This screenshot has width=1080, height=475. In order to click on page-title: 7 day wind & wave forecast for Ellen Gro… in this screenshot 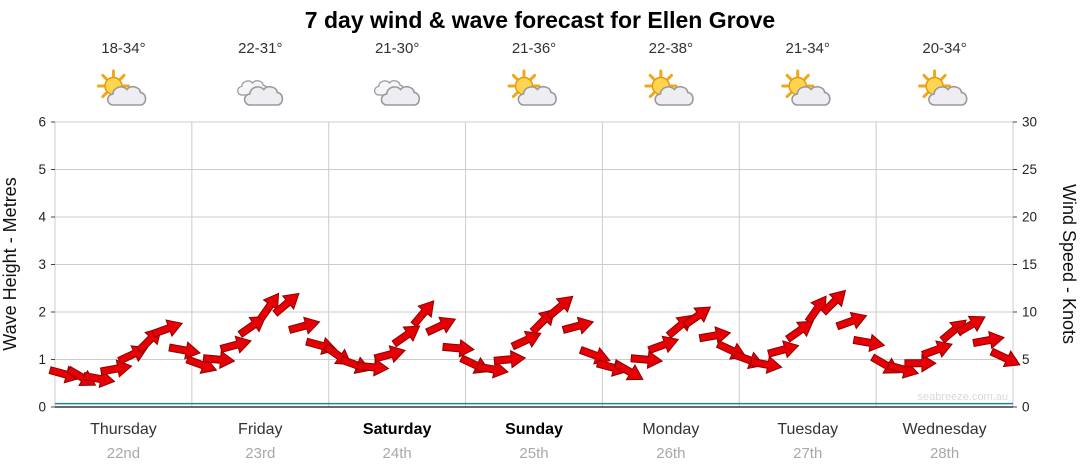, I will do `click(540, 20)`.